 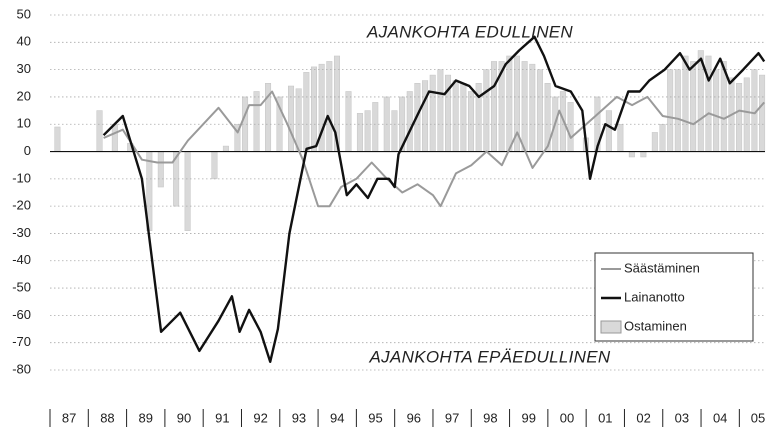 I want to click on y-tick-label: -30, so click(x=21, y=232).